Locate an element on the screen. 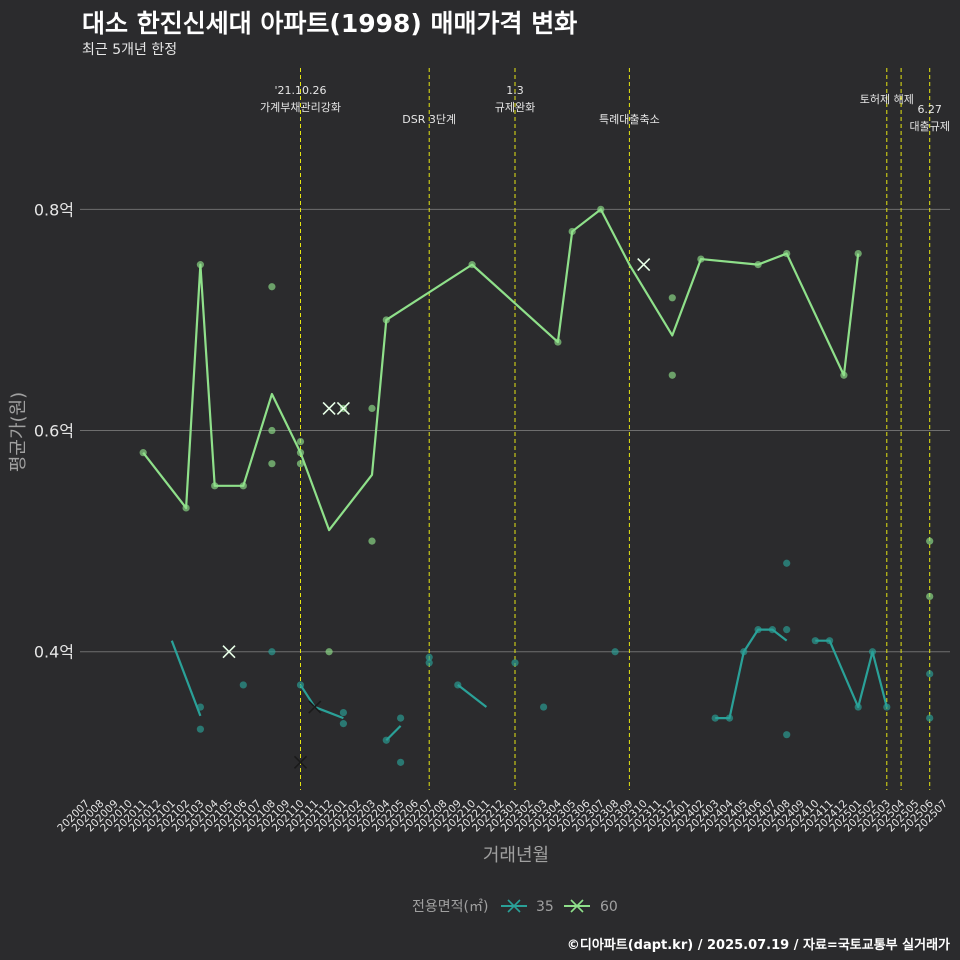 The width and height of the screenshot is (960, 960). event-label: 토허제 해제 is located at coordinates (887, 99).